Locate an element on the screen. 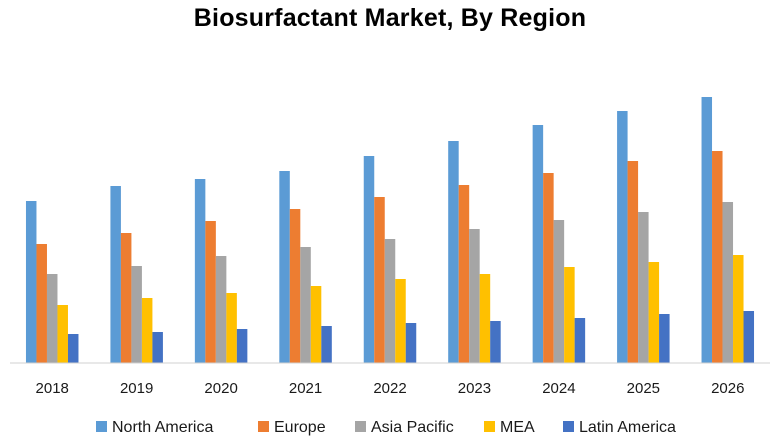 This screenshot has width=780, height=440. legend-item-europe: Europe is located at coordinates (292, 427).